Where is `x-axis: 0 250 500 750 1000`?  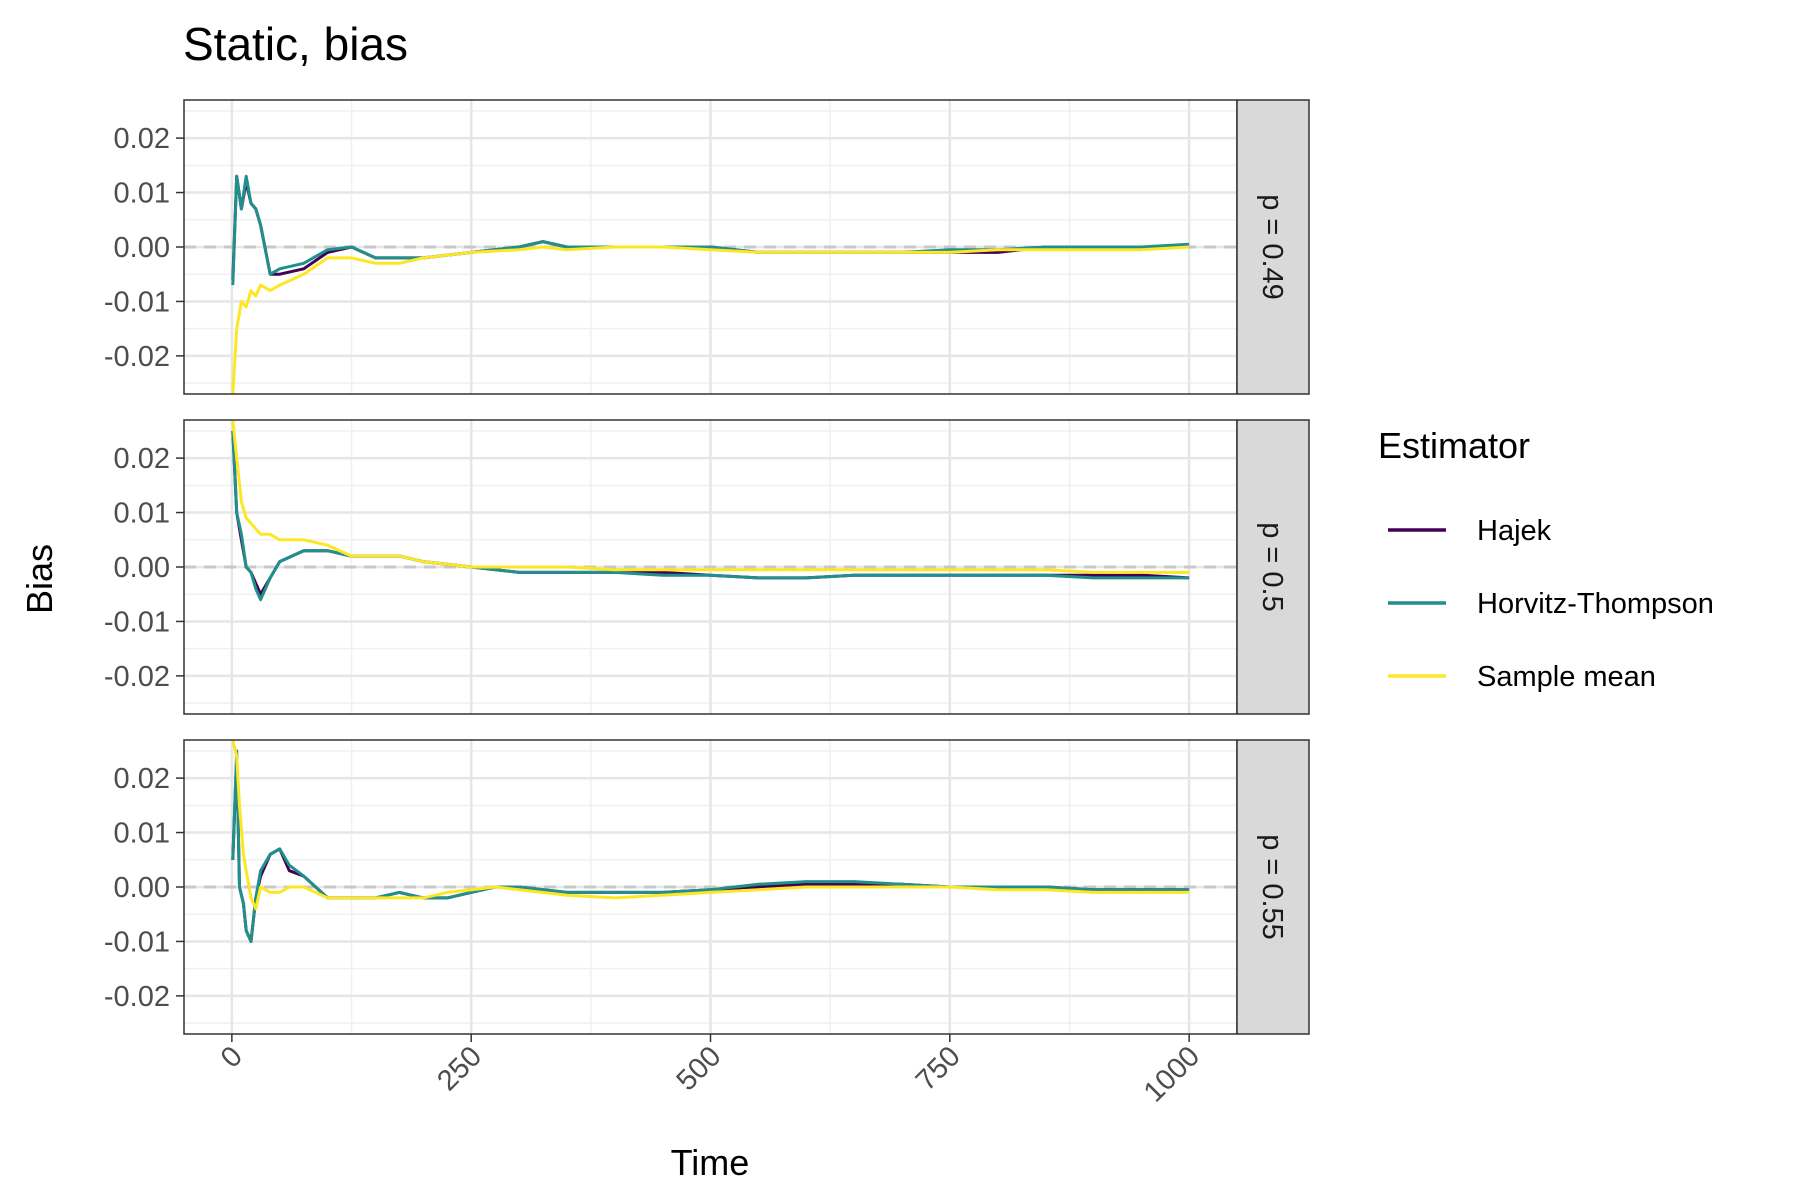
x-axis: 0 250 500 750 1000 is located at coordinates (710, 1071).